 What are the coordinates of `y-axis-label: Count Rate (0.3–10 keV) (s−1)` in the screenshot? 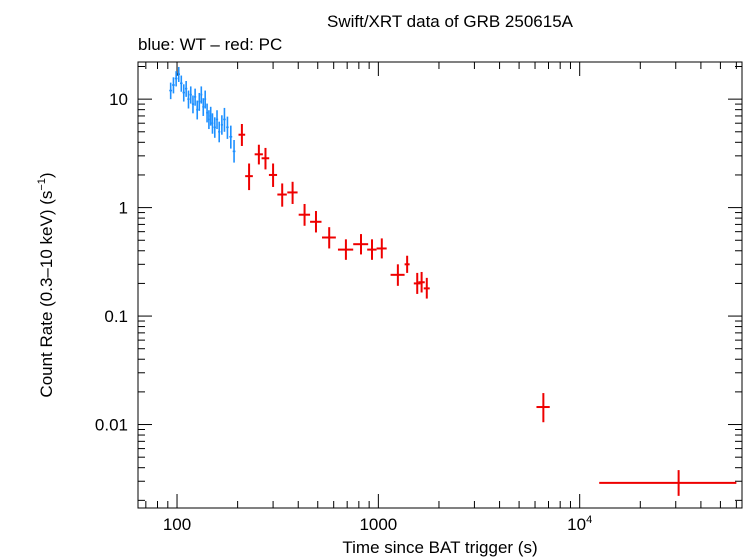 It's located at (46, 284).